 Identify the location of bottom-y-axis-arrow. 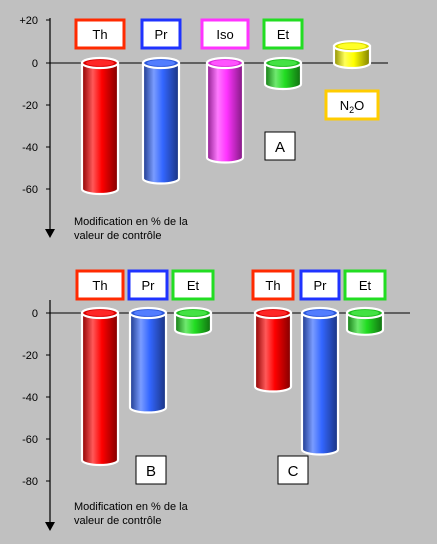
(50, 526).